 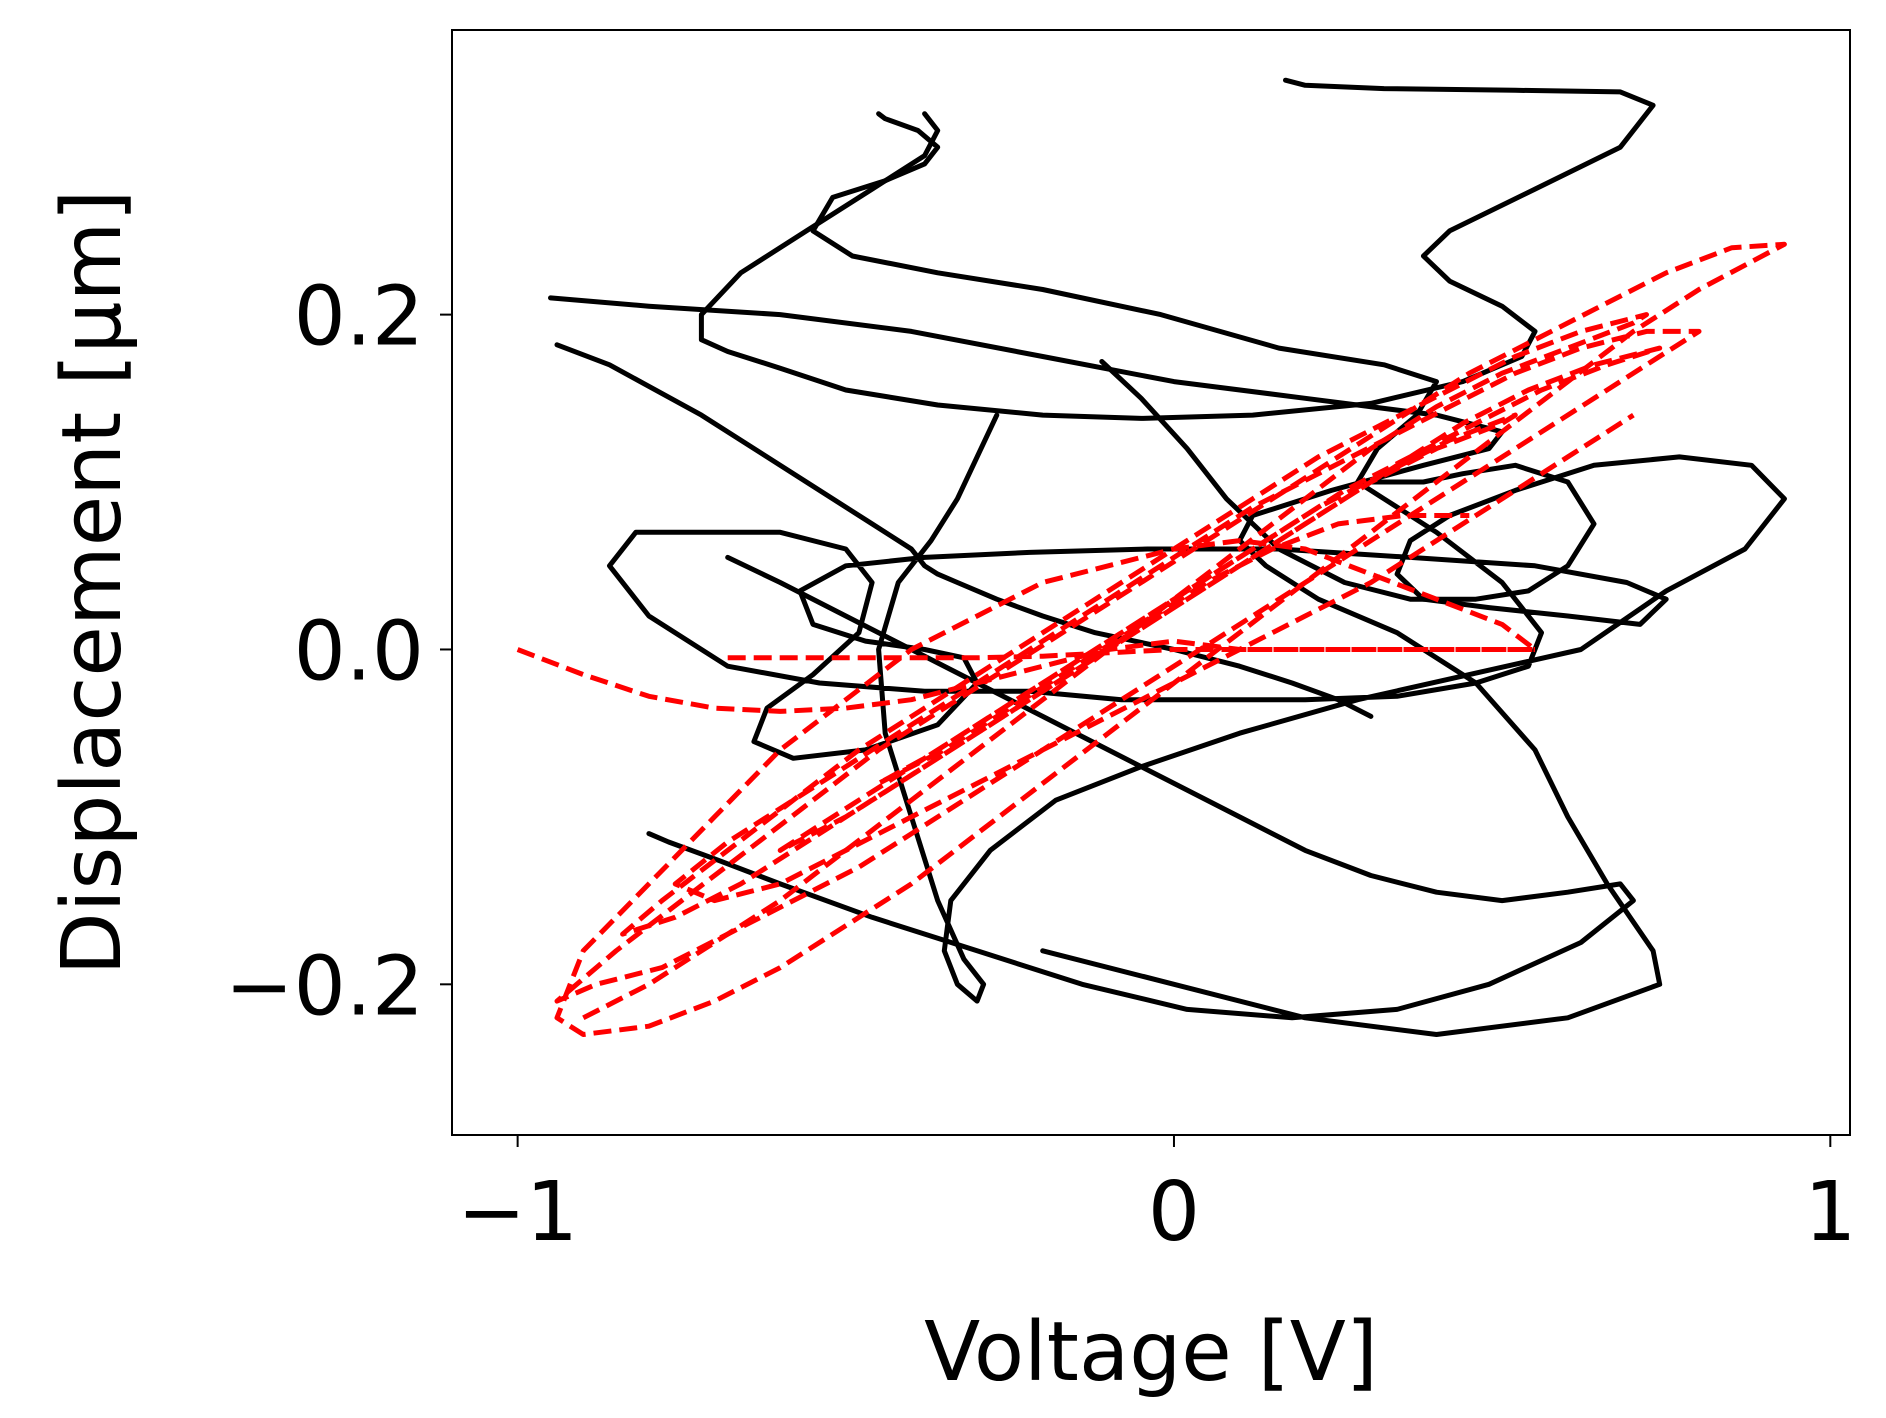 I want to click on y-axis: −0.2 0.0 0.2, so click(x=338, y=652).